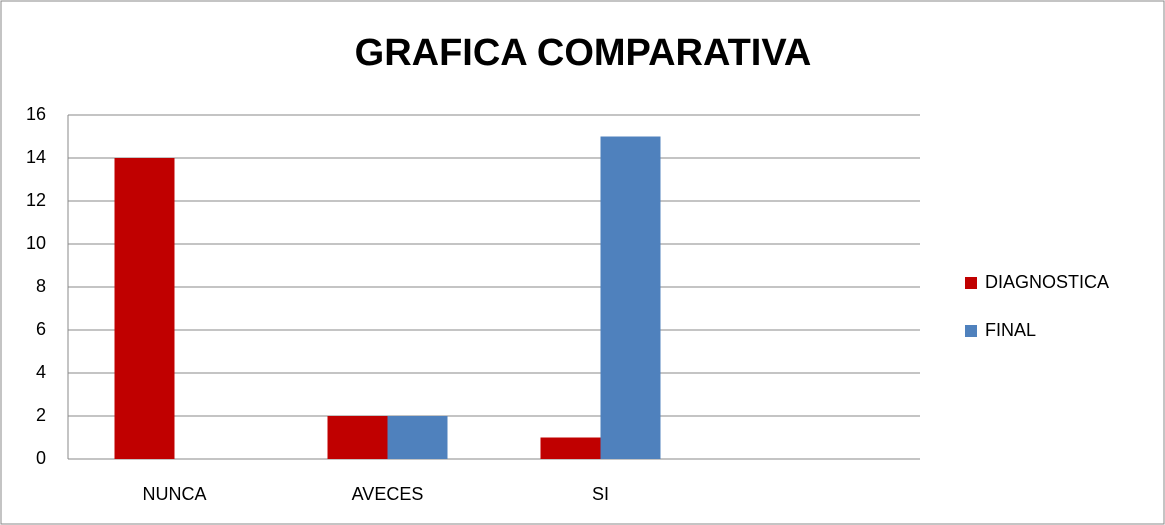 This screenshot has width=1165, height=525. Describe the element at coordinates (174, 494) in the screenshot. I see `x-tick-label: NUNCA` at that location.